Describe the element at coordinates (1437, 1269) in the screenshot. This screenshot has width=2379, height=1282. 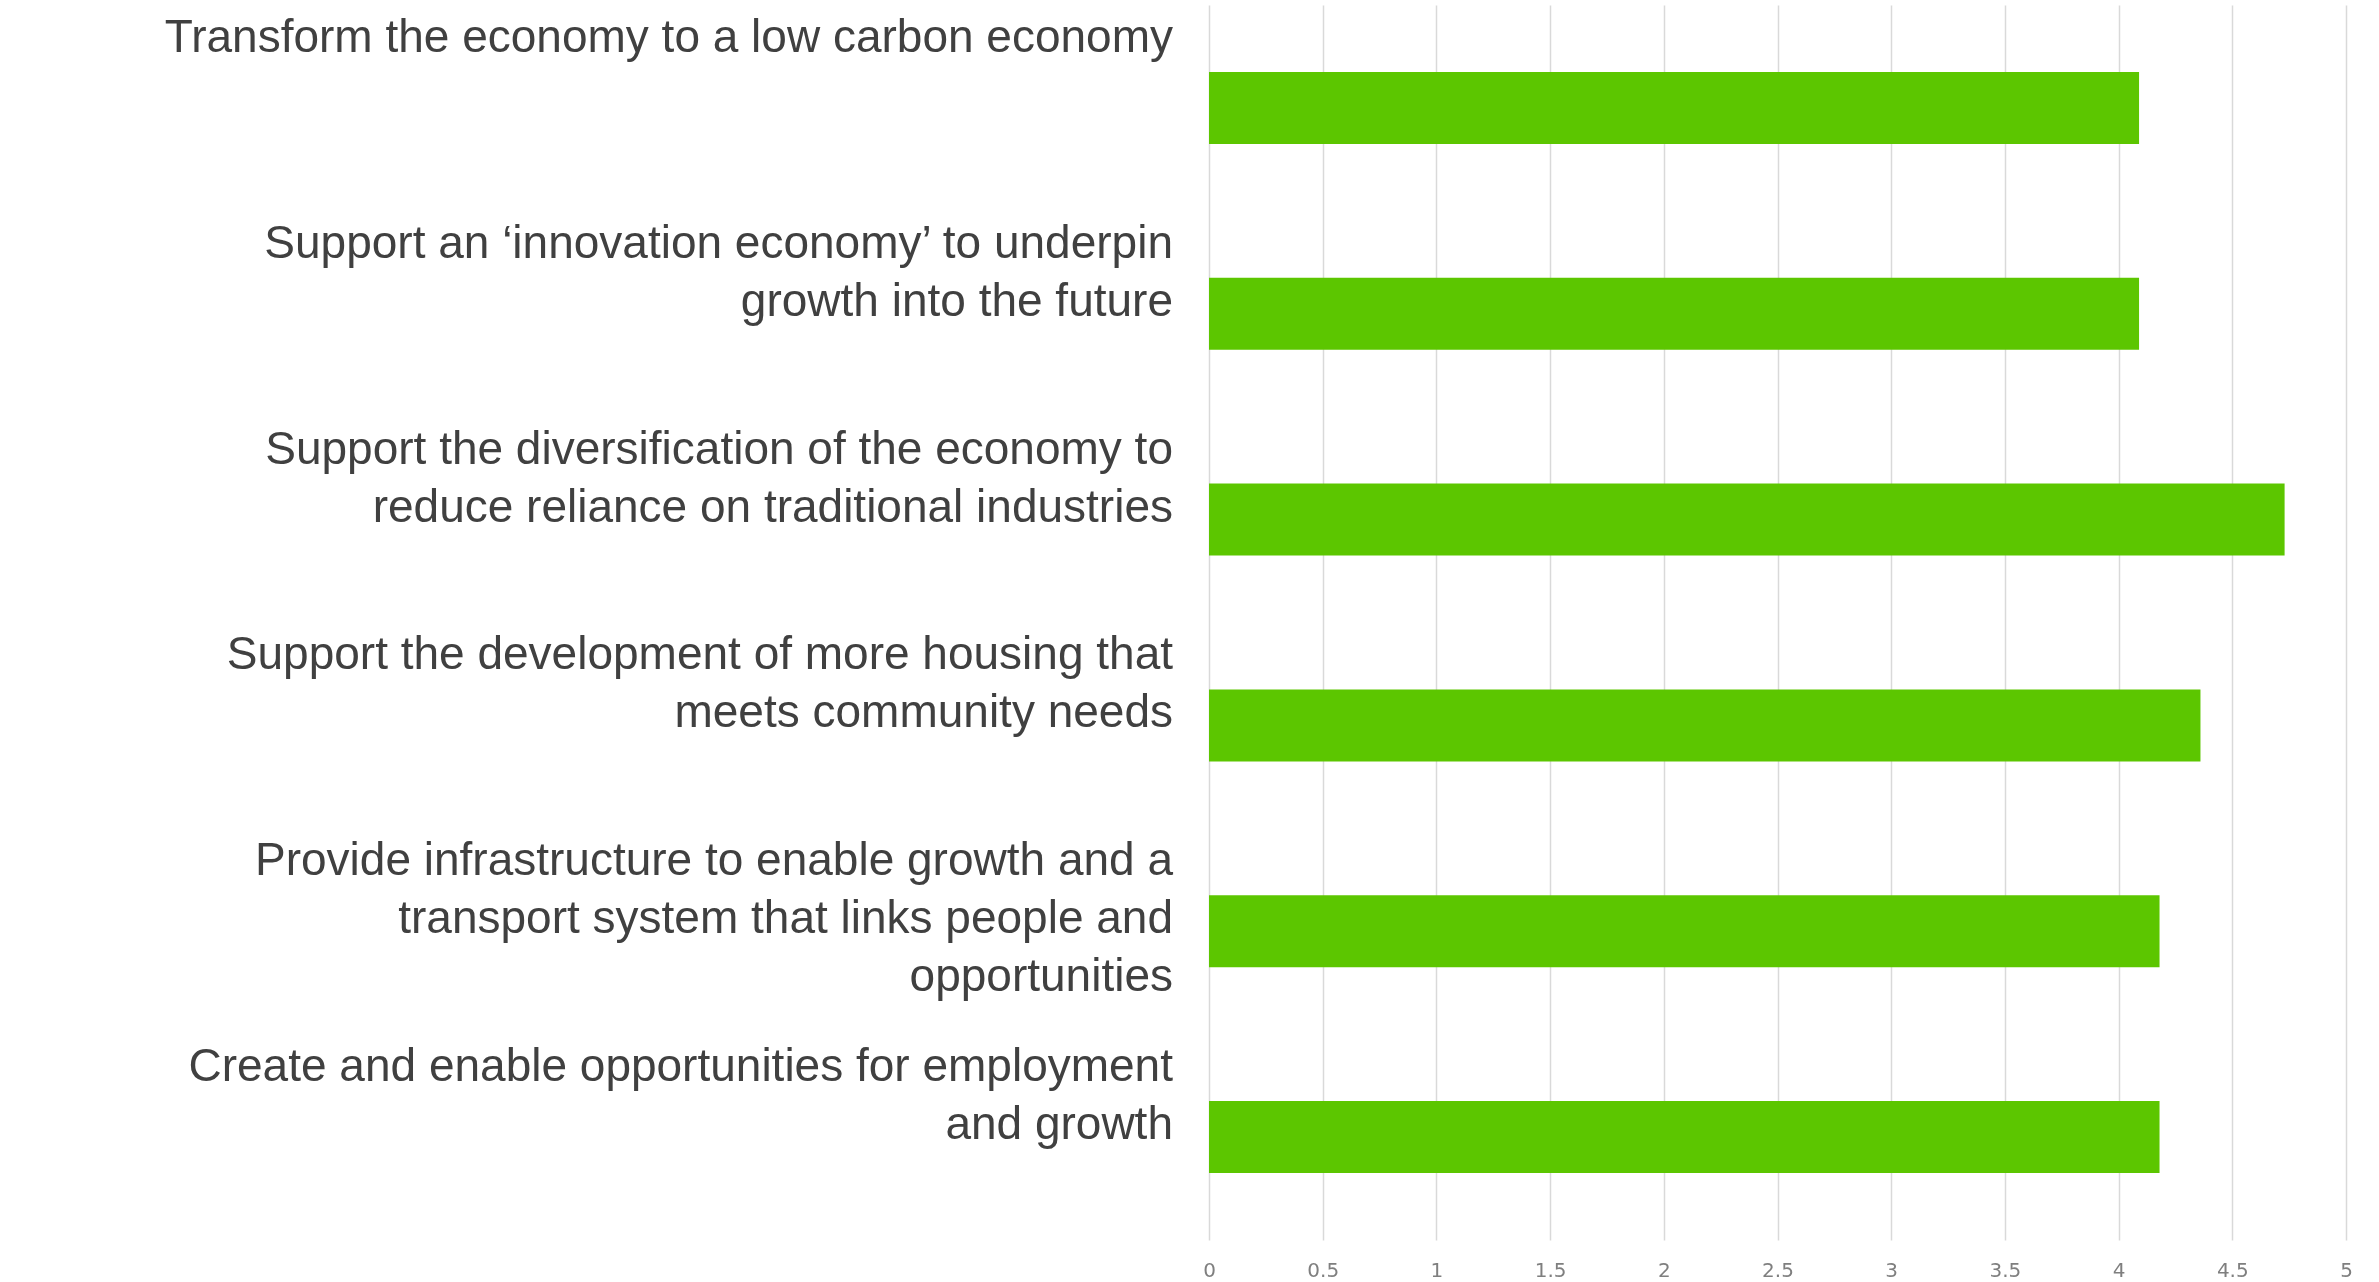
I see `x-tick-label: 1` at that location.